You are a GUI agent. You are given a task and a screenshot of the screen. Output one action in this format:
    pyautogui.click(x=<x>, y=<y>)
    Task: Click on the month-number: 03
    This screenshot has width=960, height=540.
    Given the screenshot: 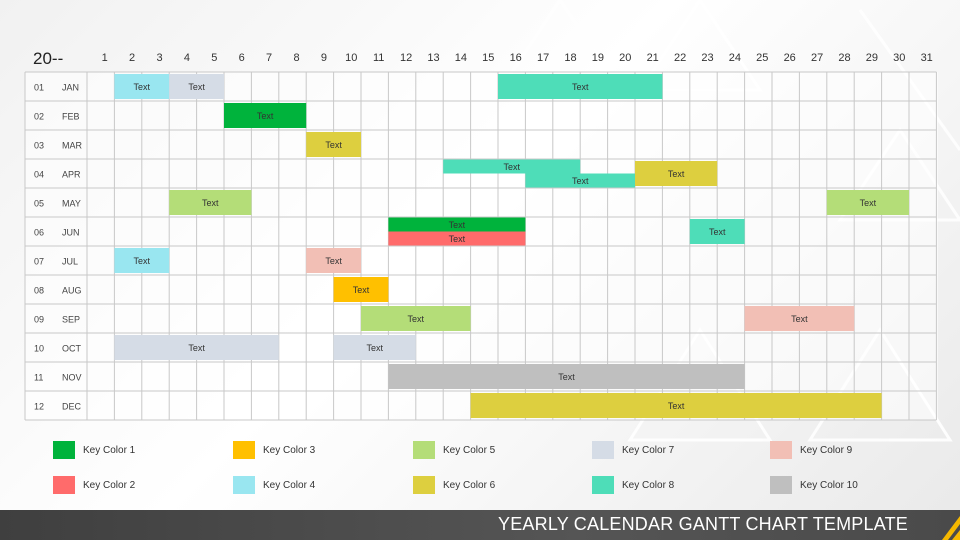 What is the action you would take?
    pyautogui.click(x=39, y=146)
    